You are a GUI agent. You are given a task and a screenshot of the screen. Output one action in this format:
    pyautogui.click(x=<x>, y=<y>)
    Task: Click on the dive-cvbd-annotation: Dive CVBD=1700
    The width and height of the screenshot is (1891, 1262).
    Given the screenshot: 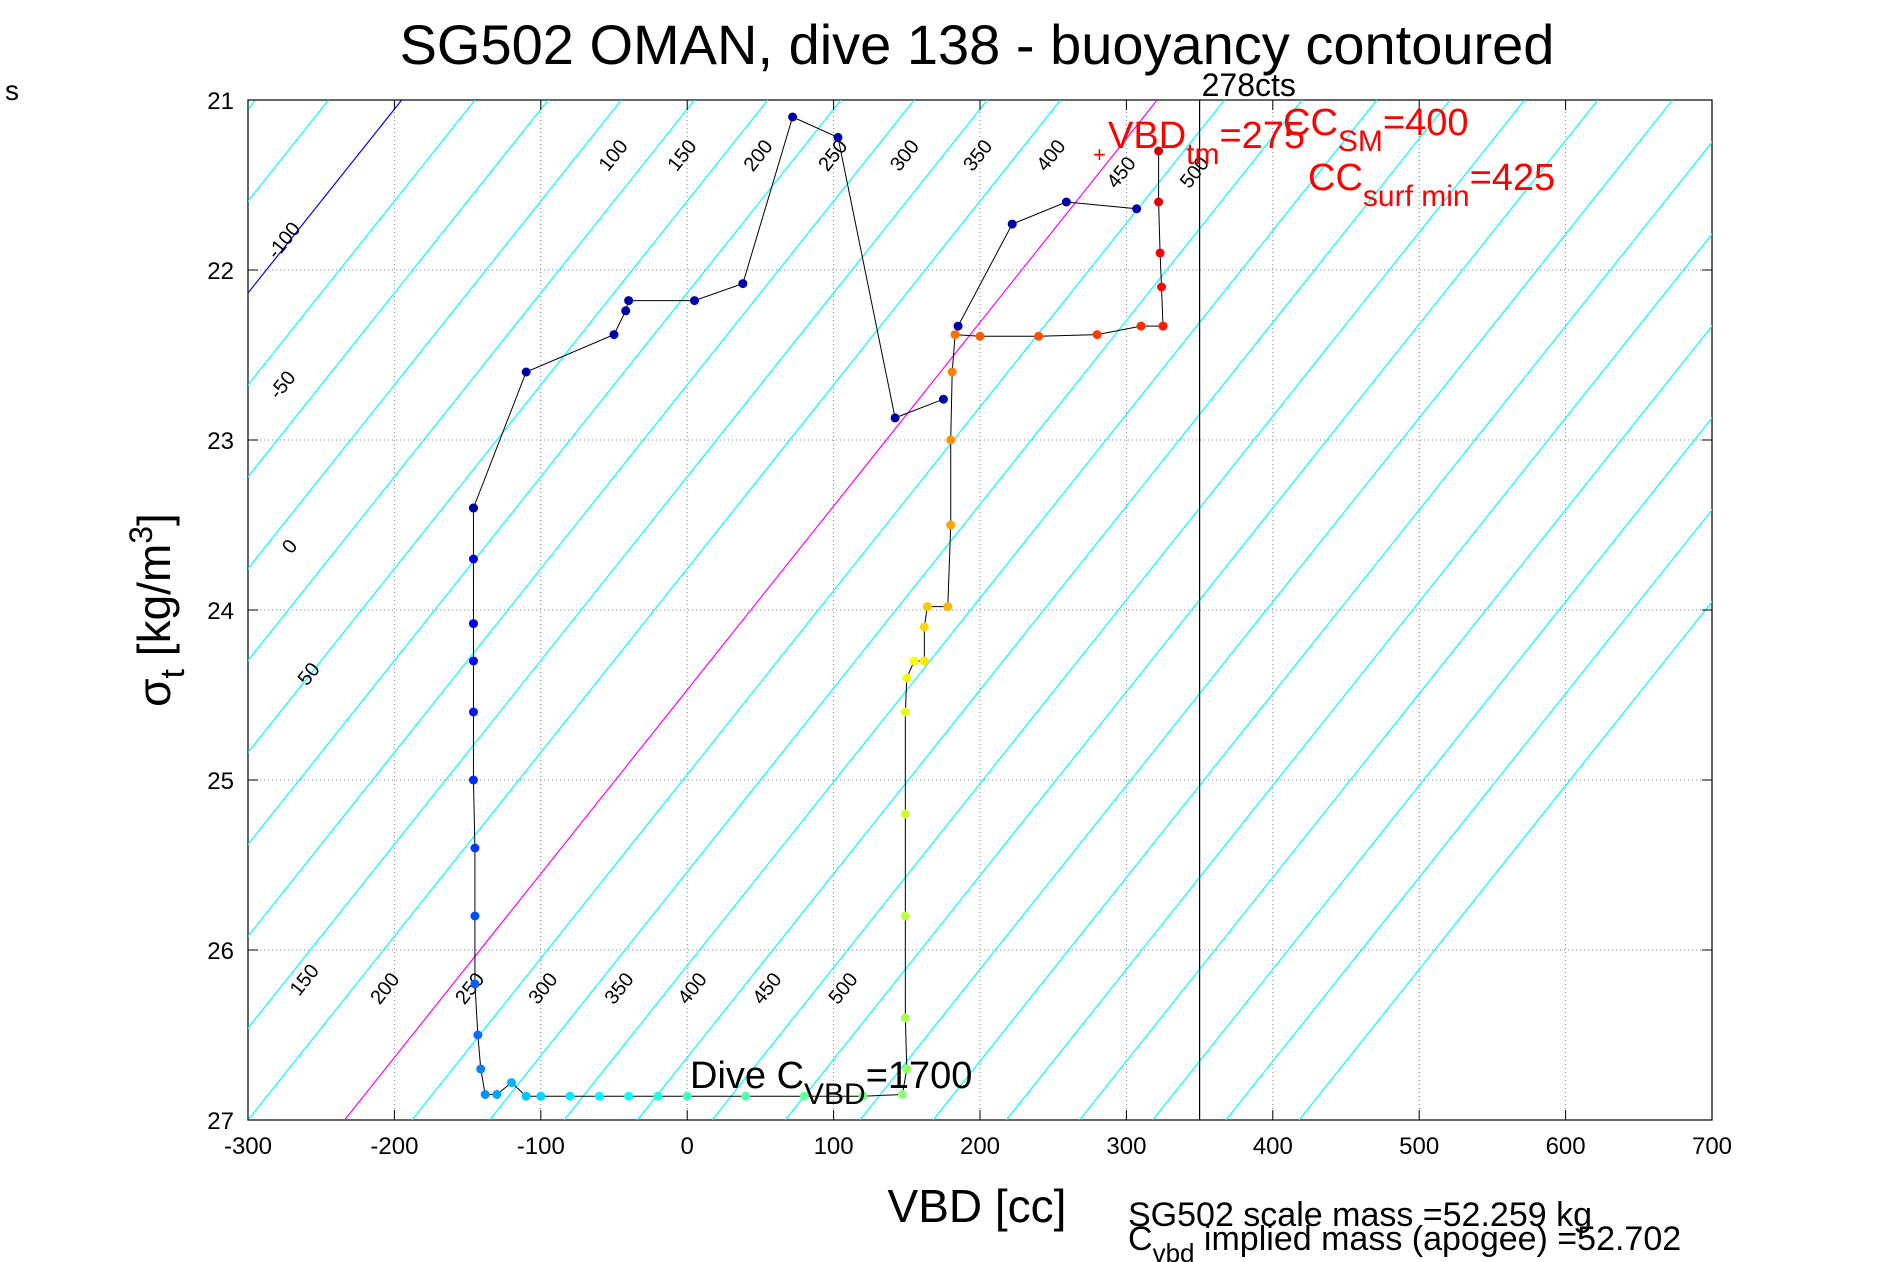 What is the action you would take?
    pyautogui.click(x=831, y=1083)
    